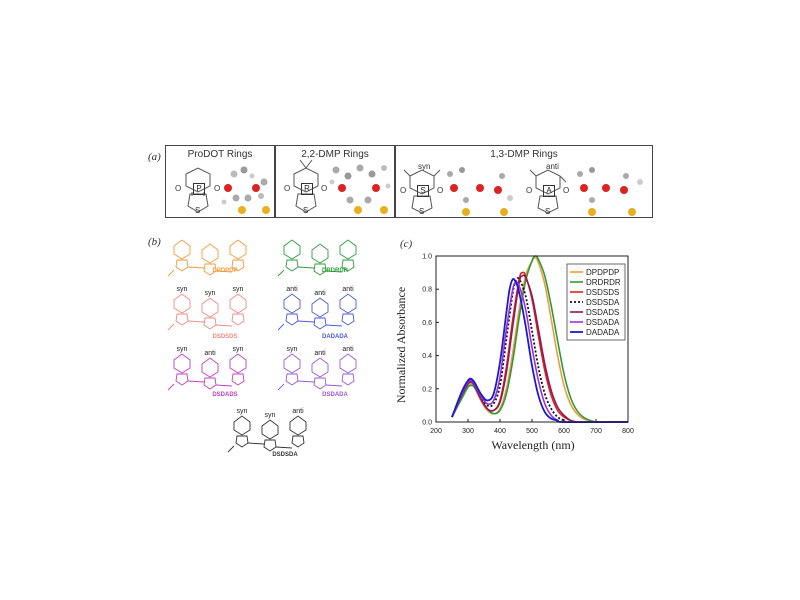 Image resolution: width=800 pixels, height=600 pixels. Describe the element at coordinates (267, 430) in the screenshot. I see `molecule-dsdsda: syn syn anti` at that location.